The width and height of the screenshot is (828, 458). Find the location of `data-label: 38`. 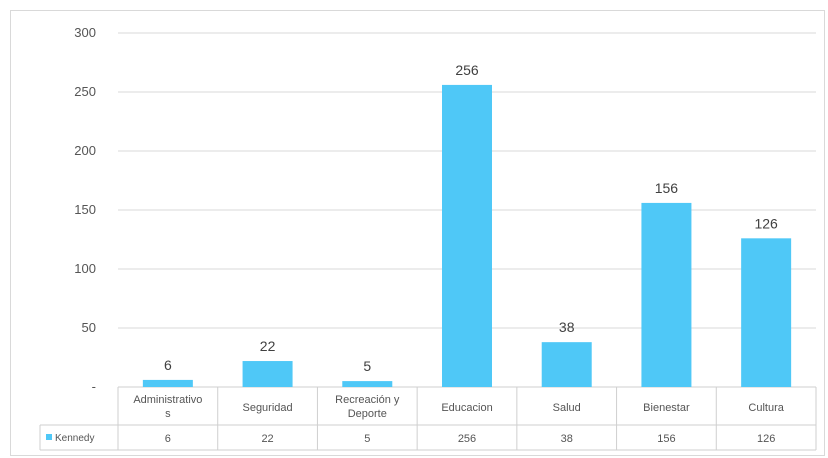

data-label: 38 is located at coordinates (567, 327).